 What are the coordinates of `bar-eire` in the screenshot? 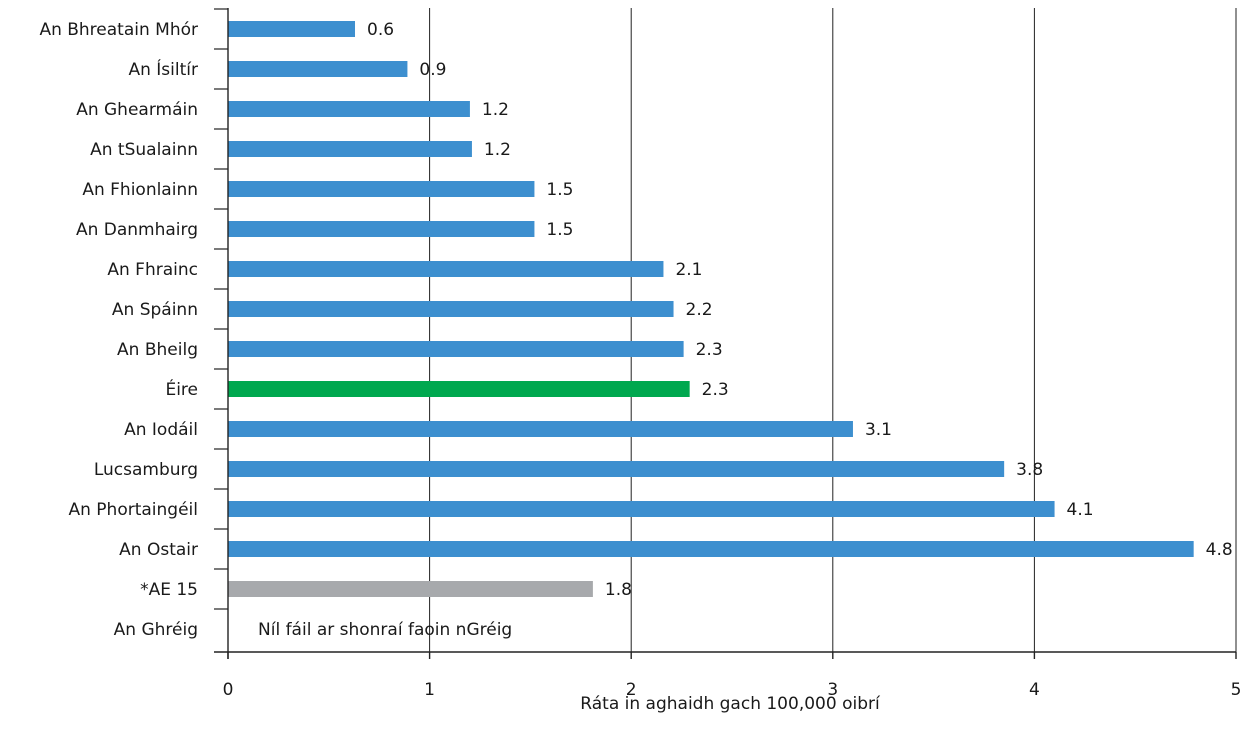 It's located at (459, 389).